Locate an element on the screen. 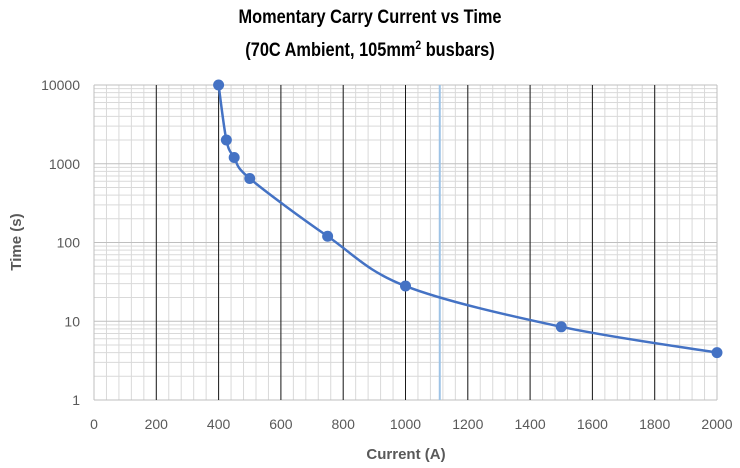 This screenshot has height=468, width=740. x-tick-label: 600 is located at coordinates (281, 424).